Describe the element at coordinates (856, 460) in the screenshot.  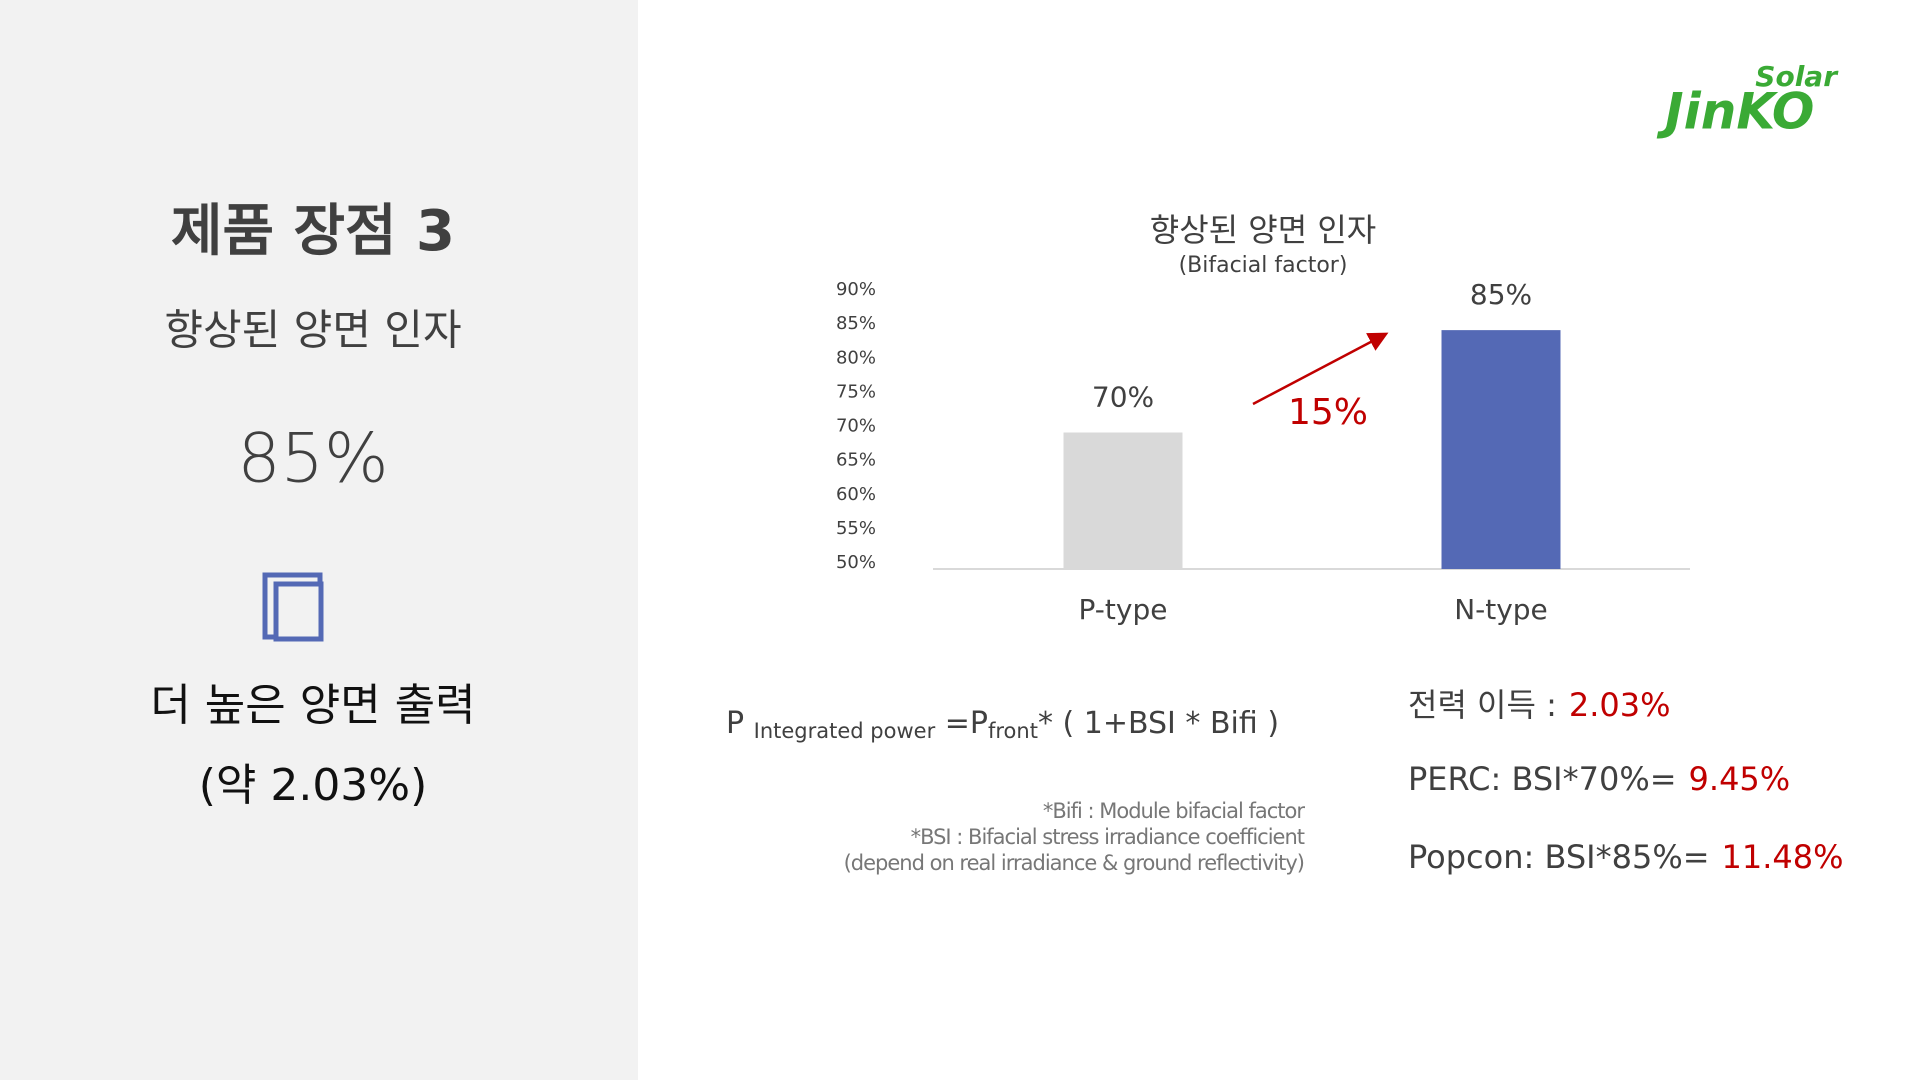
I see `y-tick-label: 65%` at that location.